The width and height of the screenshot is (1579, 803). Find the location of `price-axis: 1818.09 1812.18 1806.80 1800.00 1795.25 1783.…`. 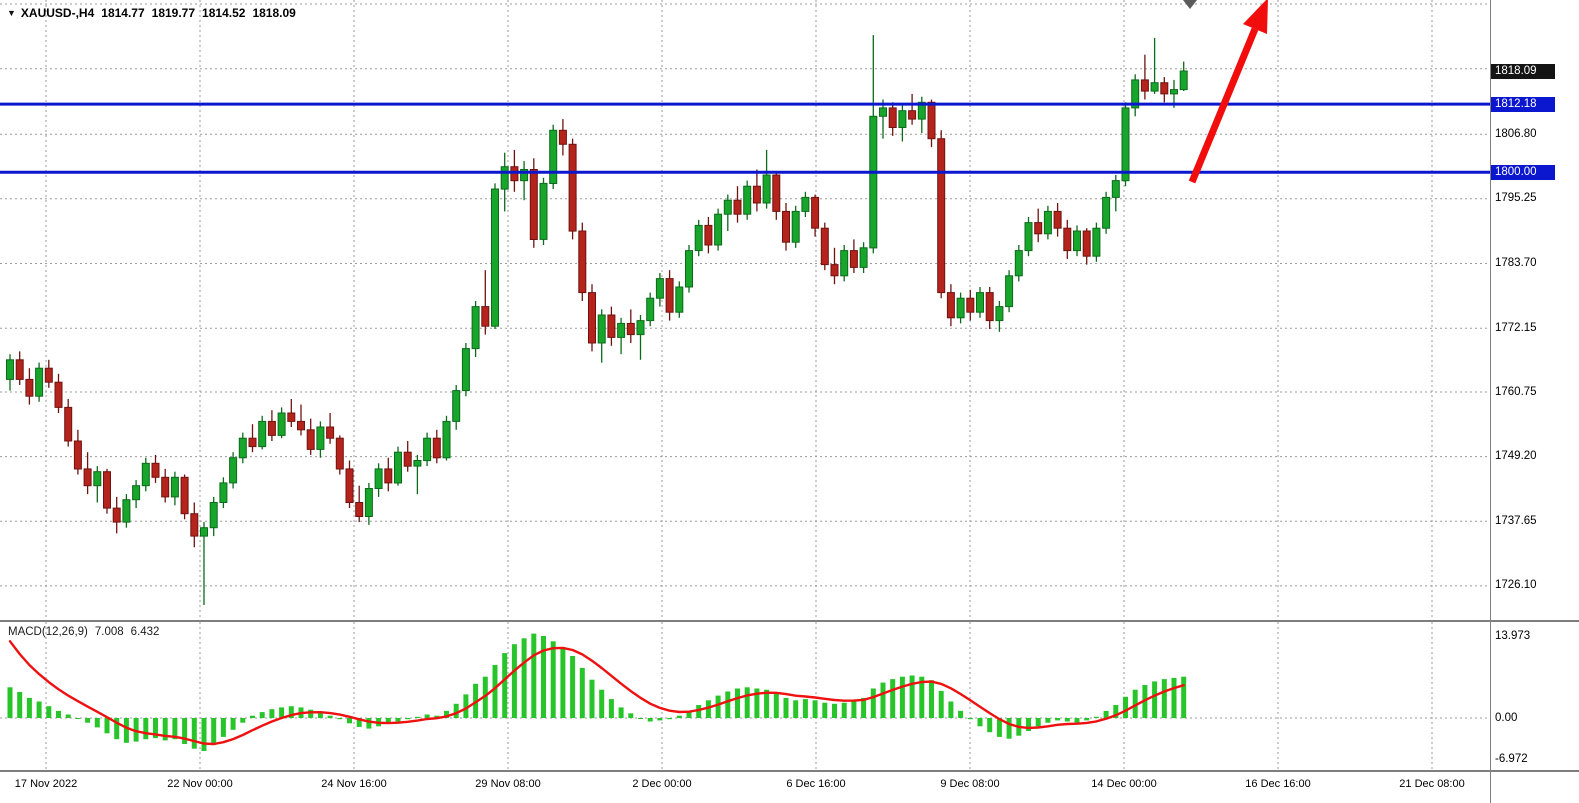

price-axis: 1818.09 1812.18 1806.80 1800.00 1795.25 1783.… is located at coordinates (1534, 311).